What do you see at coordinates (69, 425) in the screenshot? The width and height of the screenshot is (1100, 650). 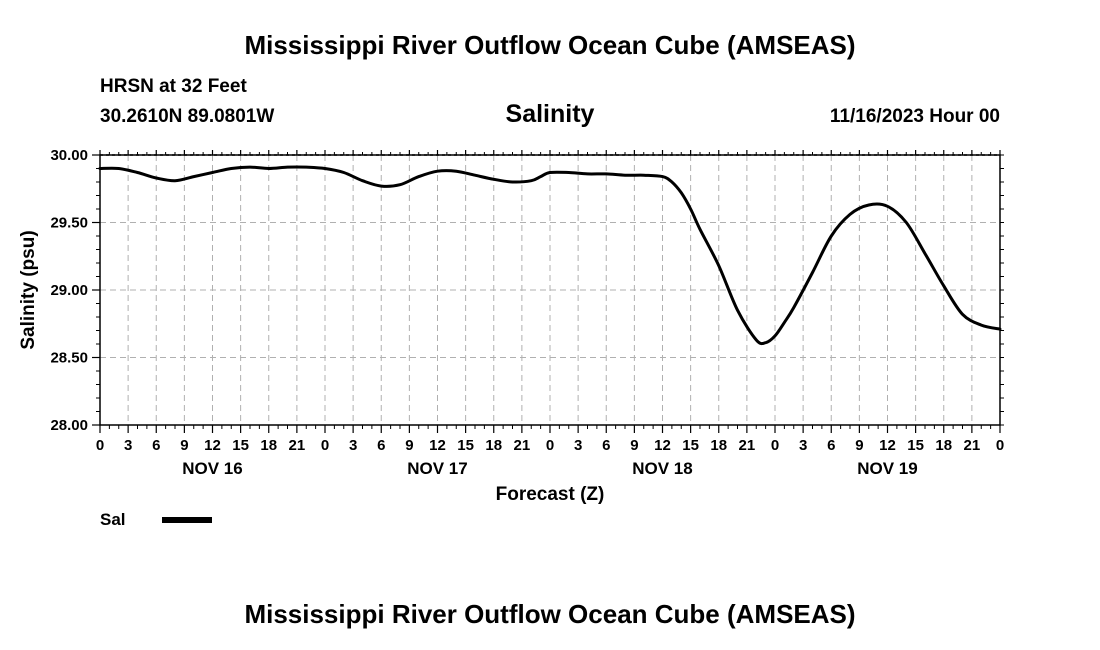 I see `y-tick-label: 28.00` at bounding box center [69, 425].